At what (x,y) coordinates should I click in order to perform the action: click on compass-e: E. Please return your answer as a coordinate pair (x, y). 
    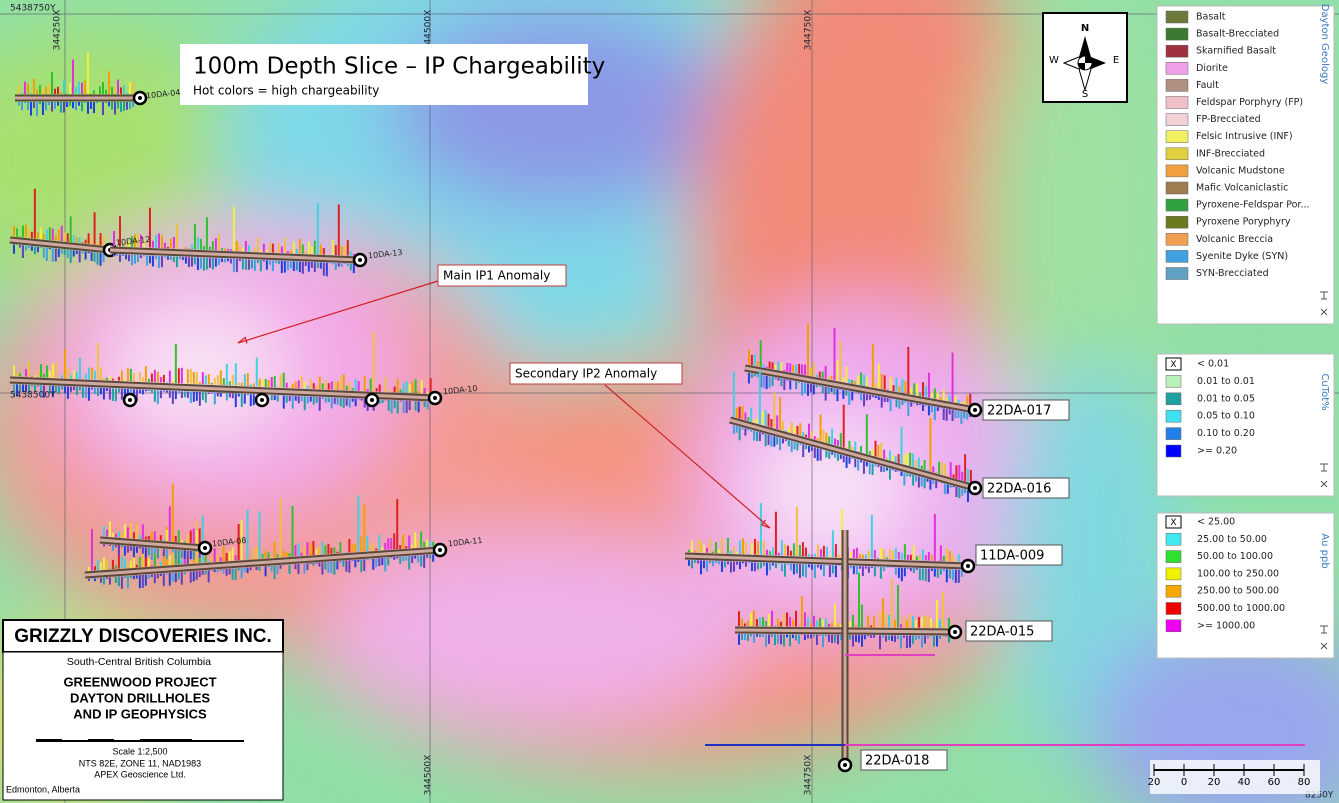
    Looking at the image, I should click on (1116, 60).